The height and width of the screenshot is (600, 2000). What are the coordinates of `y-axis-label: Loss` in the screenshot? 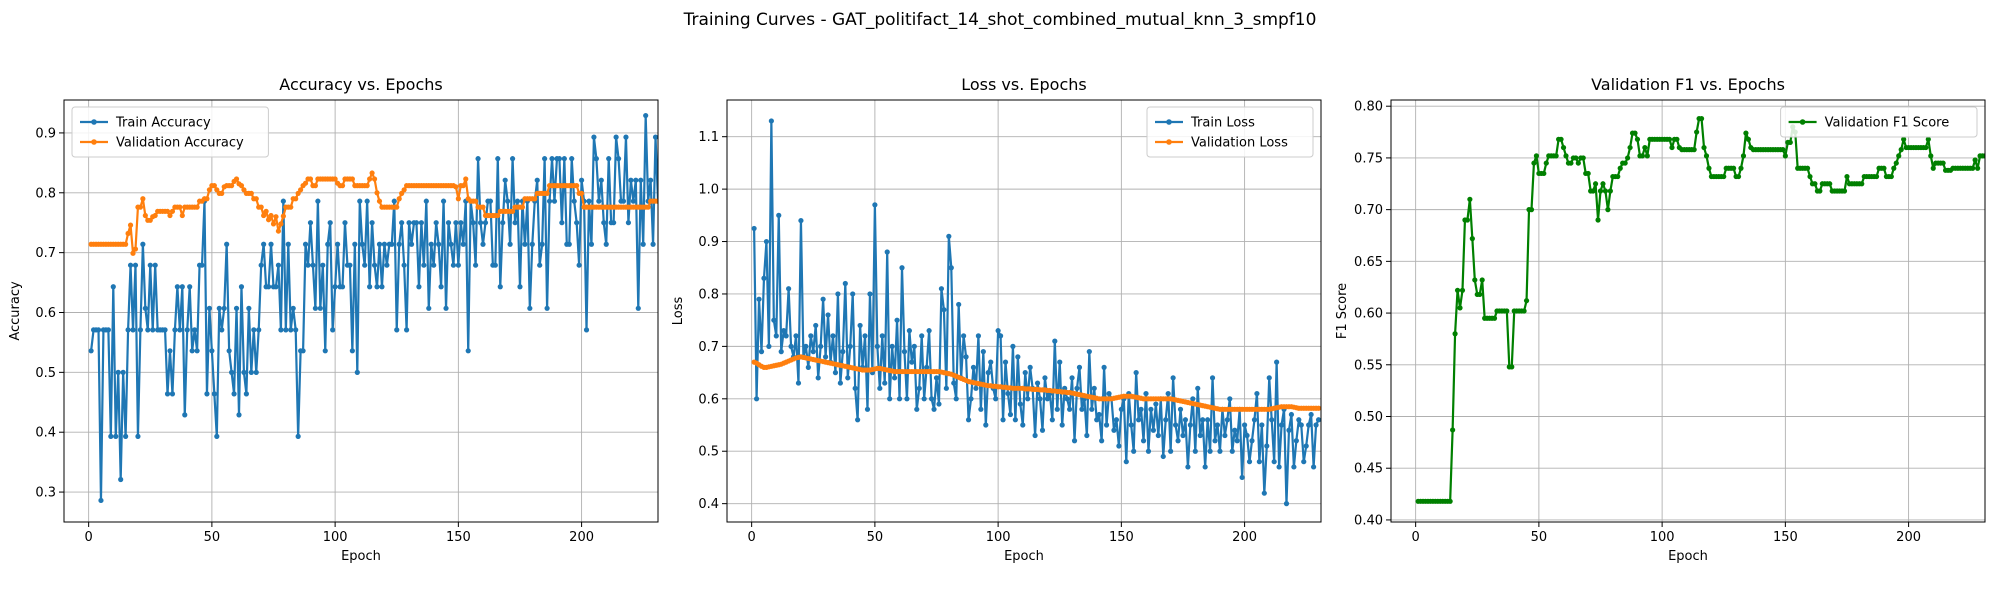 It's located at (678, 311).